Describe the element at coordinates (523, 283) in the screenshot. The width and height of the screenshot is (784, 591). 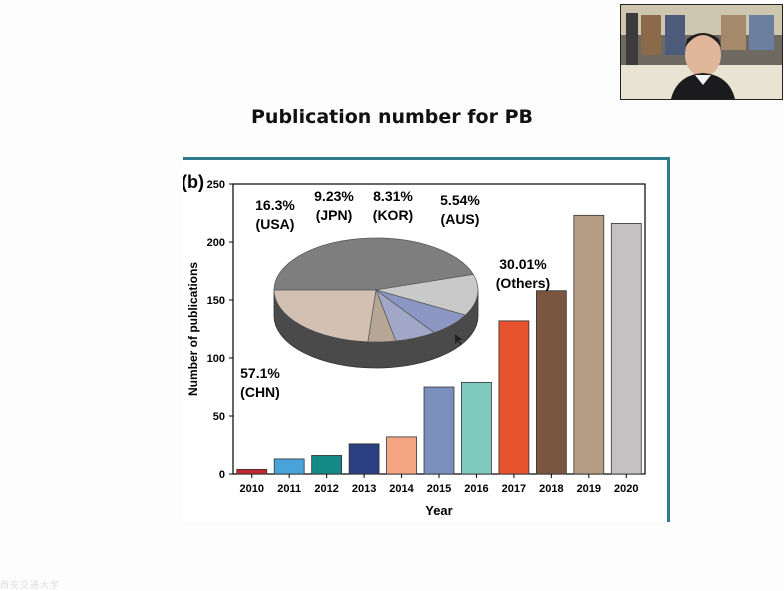
I see `pie-country-label: (Others)` at that location.